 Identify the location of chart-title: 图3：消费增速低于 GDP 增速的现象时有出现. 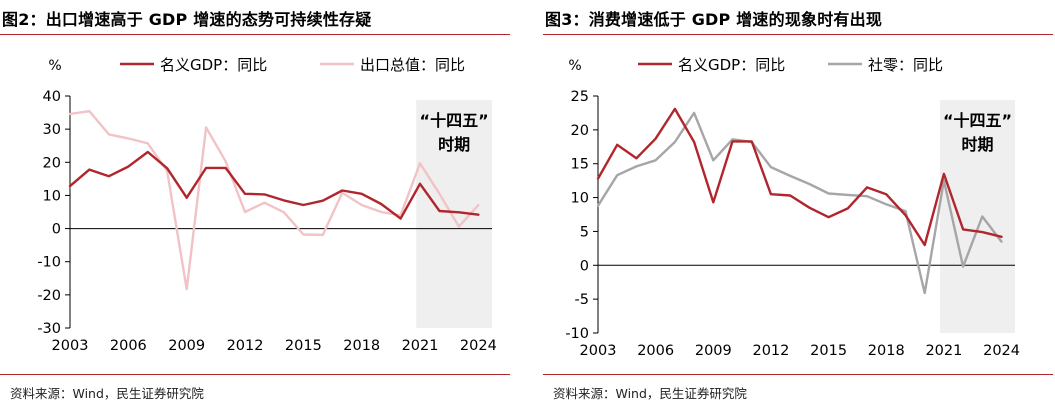
(714, 19).